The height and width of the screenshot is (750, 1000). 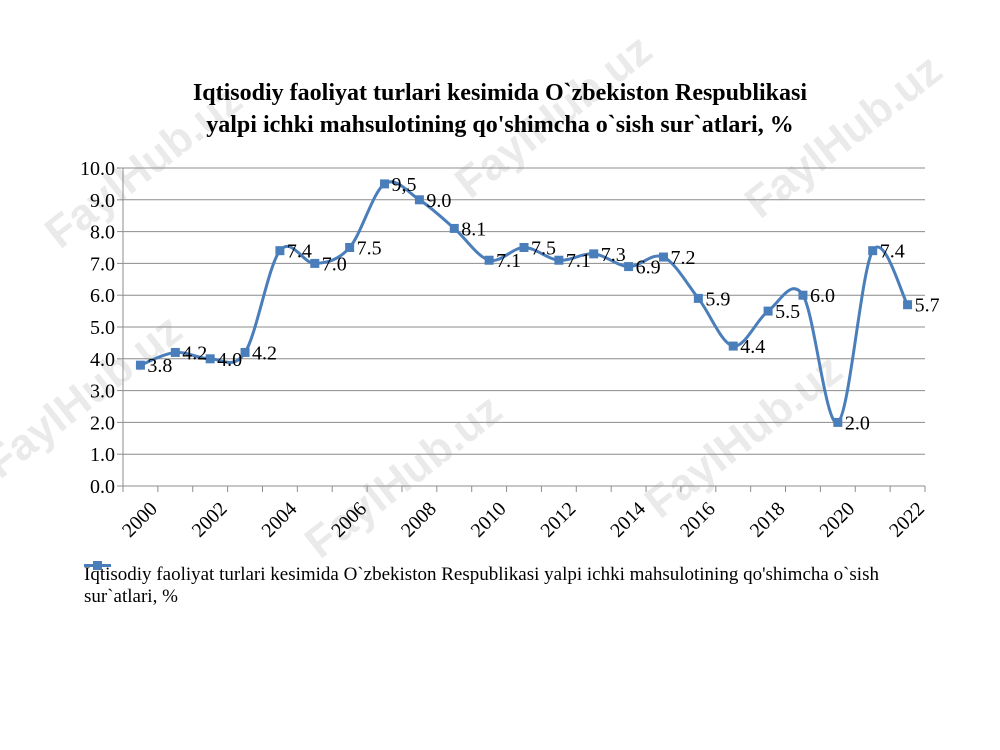 What do you see at coordinates (102, 201) in the screenshot?
I see `y-tick-label: 9.0` at bounding box center [102, 201].